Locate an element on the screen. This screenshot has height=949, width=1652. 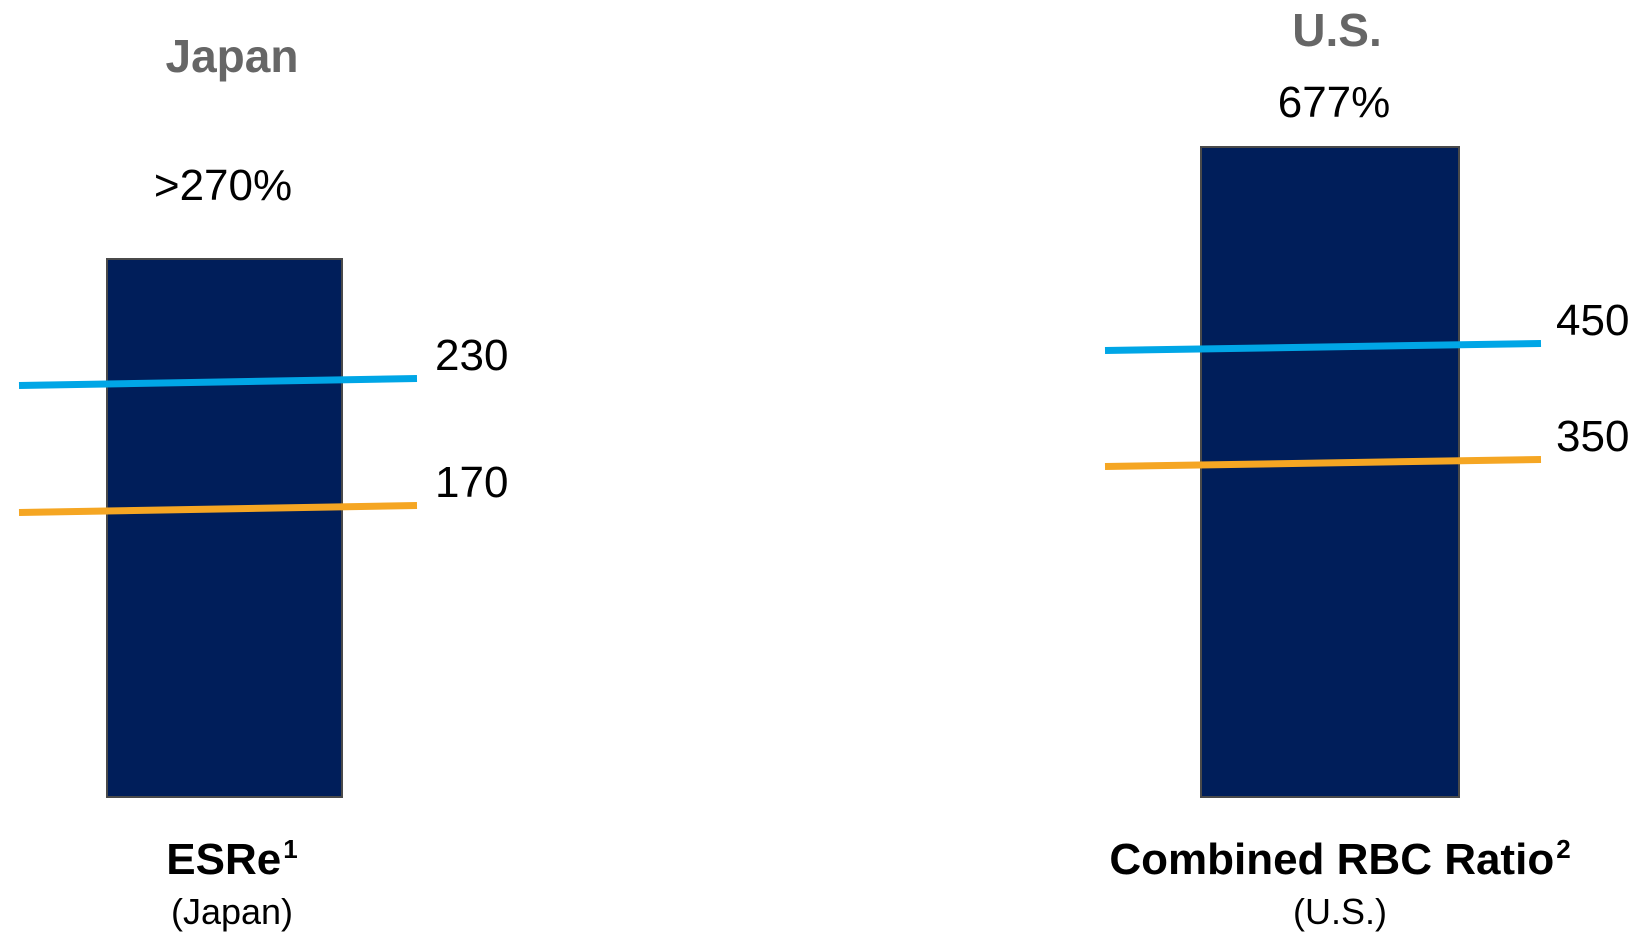
us-value-label: 677% is located at coordinates (1334, 102).